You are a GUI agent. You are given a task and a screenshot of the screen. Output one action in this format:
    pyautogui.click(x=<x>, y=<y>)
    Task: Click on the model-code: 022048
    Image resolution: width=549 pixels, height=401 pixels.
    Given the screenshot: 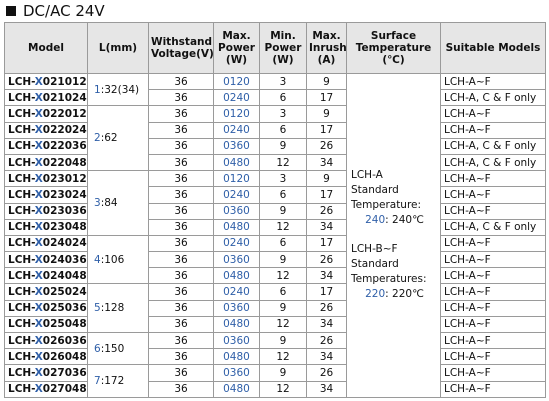 What is the action you would take?
    pyautogui.click(x=64, y=162)
    